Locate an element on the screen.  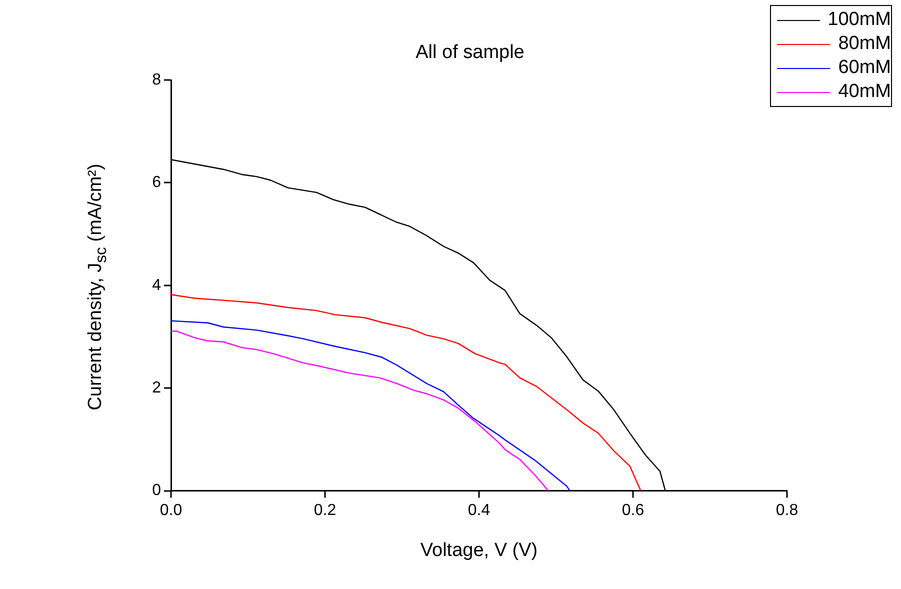
y-tick-label: 4 is located at coordinates (157, 285).